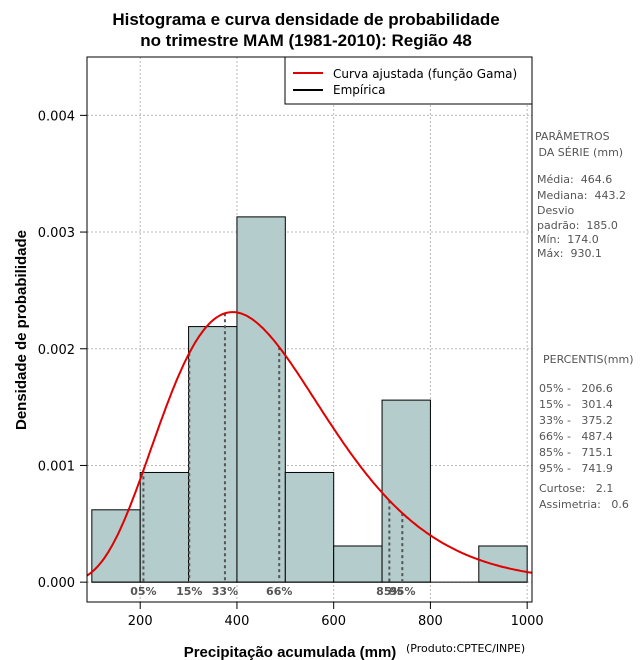 This screenshot has height=660, width=640. I want to click on percentile-line: 95% - 741.9, so click(576, 468).